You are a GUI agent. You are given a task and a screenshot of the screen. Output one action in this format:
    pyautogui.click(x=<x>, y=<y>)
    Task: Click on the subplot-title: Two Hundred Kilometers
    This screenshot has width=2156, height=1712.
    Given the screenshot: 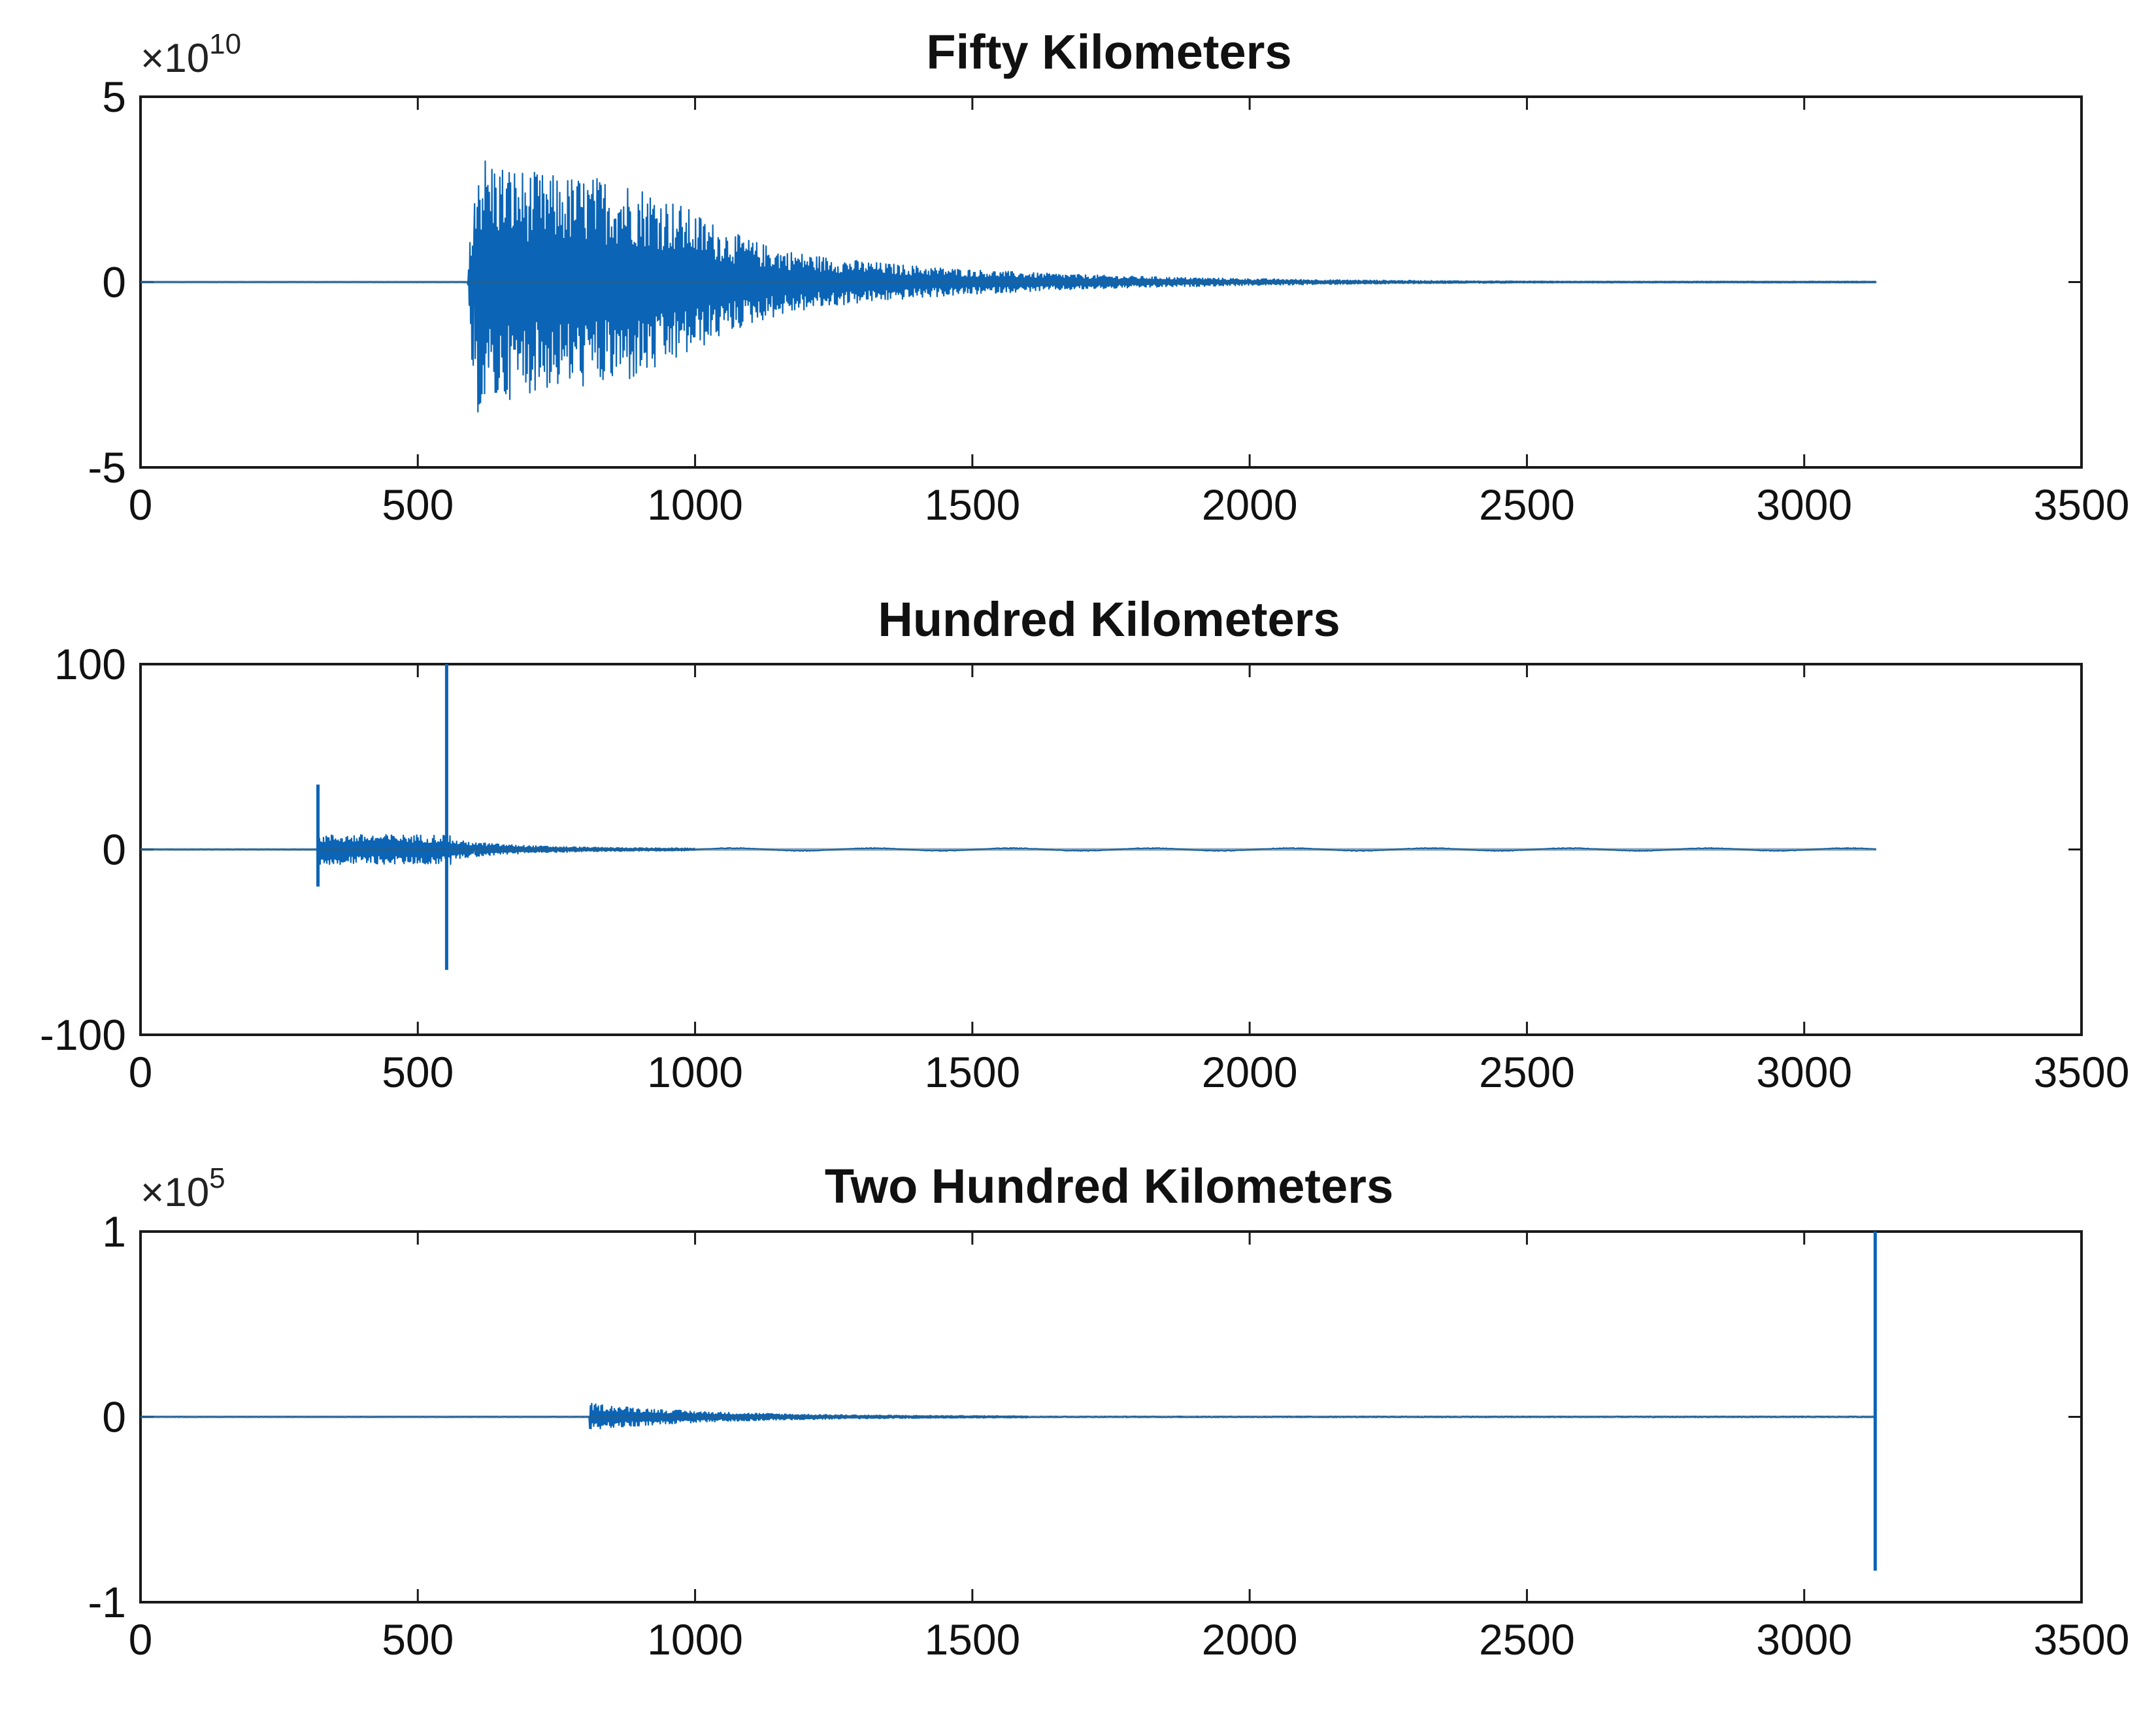 What is the action you would take?
    pyautogui.click(x=1109, y=1186)
    